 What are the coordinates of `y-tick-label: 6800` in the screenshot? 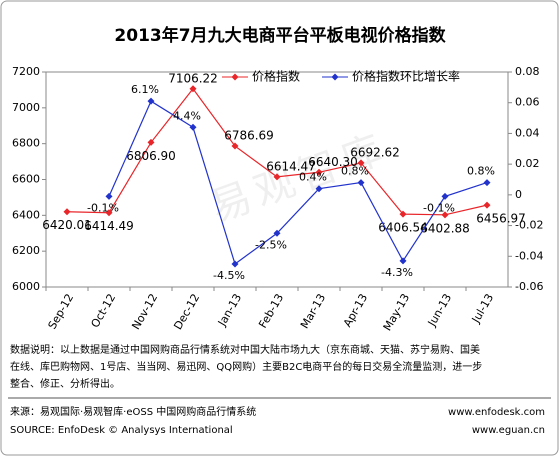 It's located at (26, 143).